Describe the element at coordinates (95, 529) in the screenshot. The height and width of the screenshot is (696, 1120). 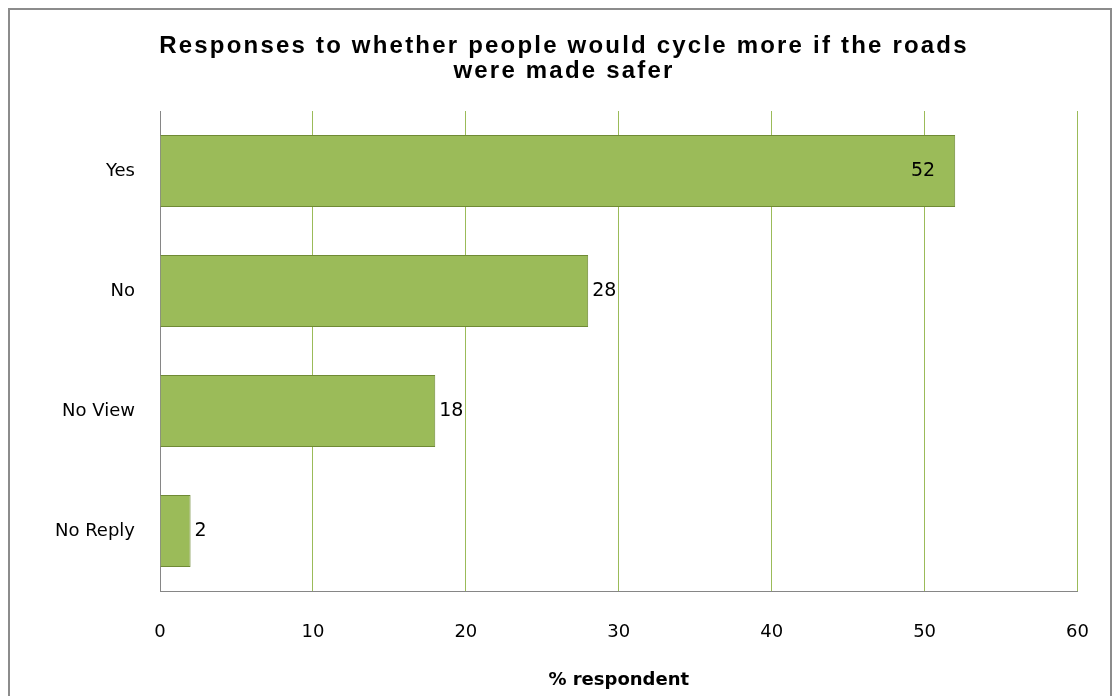
I see `y-tick-label: No Reply` at that location.